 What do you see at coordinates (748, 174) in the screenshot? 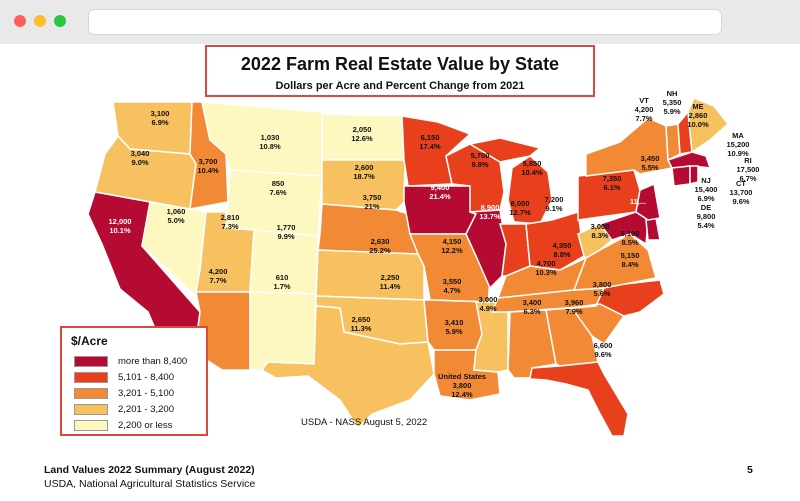
I see `state-label-RI: 17,500 6.7%` at bounding box center [748, 174].